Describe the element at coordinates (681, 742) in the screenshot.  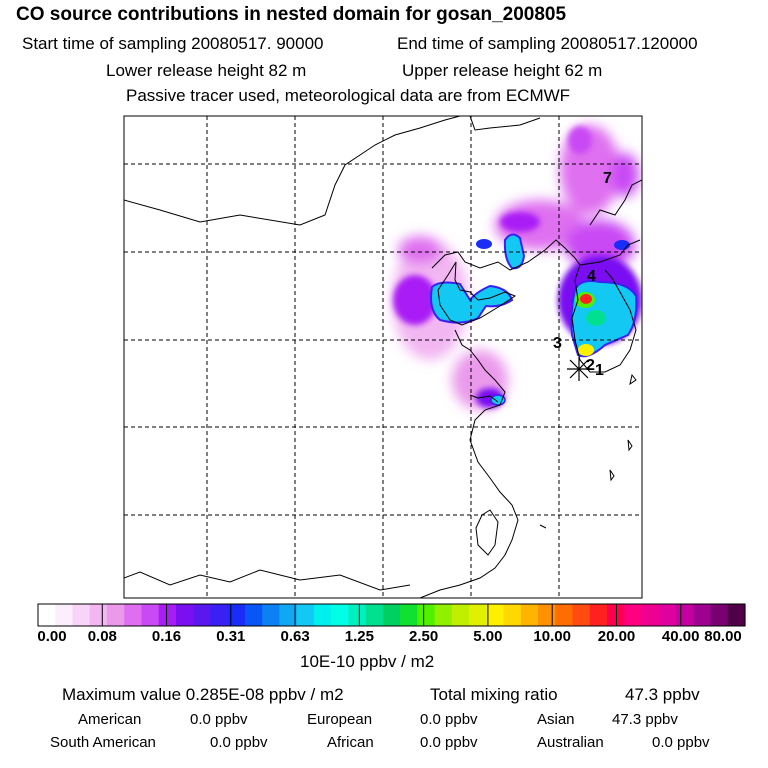
I see `source-value-australian: 0.0 ppbv` at that location.